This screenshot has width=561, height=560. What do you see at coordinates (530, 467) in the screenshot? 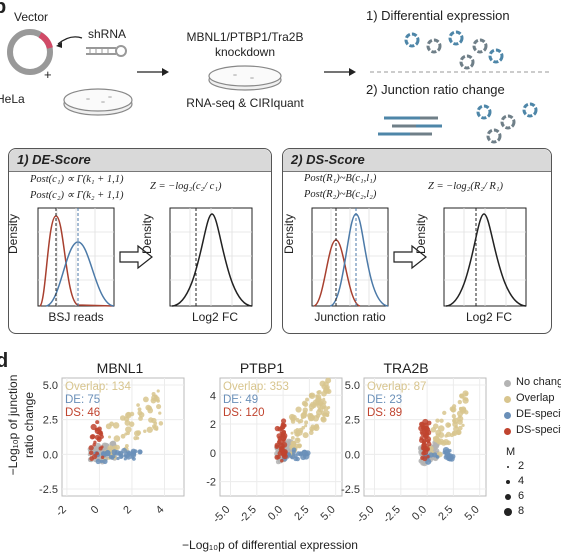
I see `legend-size-2: 2` at bounding box center [530, 467].